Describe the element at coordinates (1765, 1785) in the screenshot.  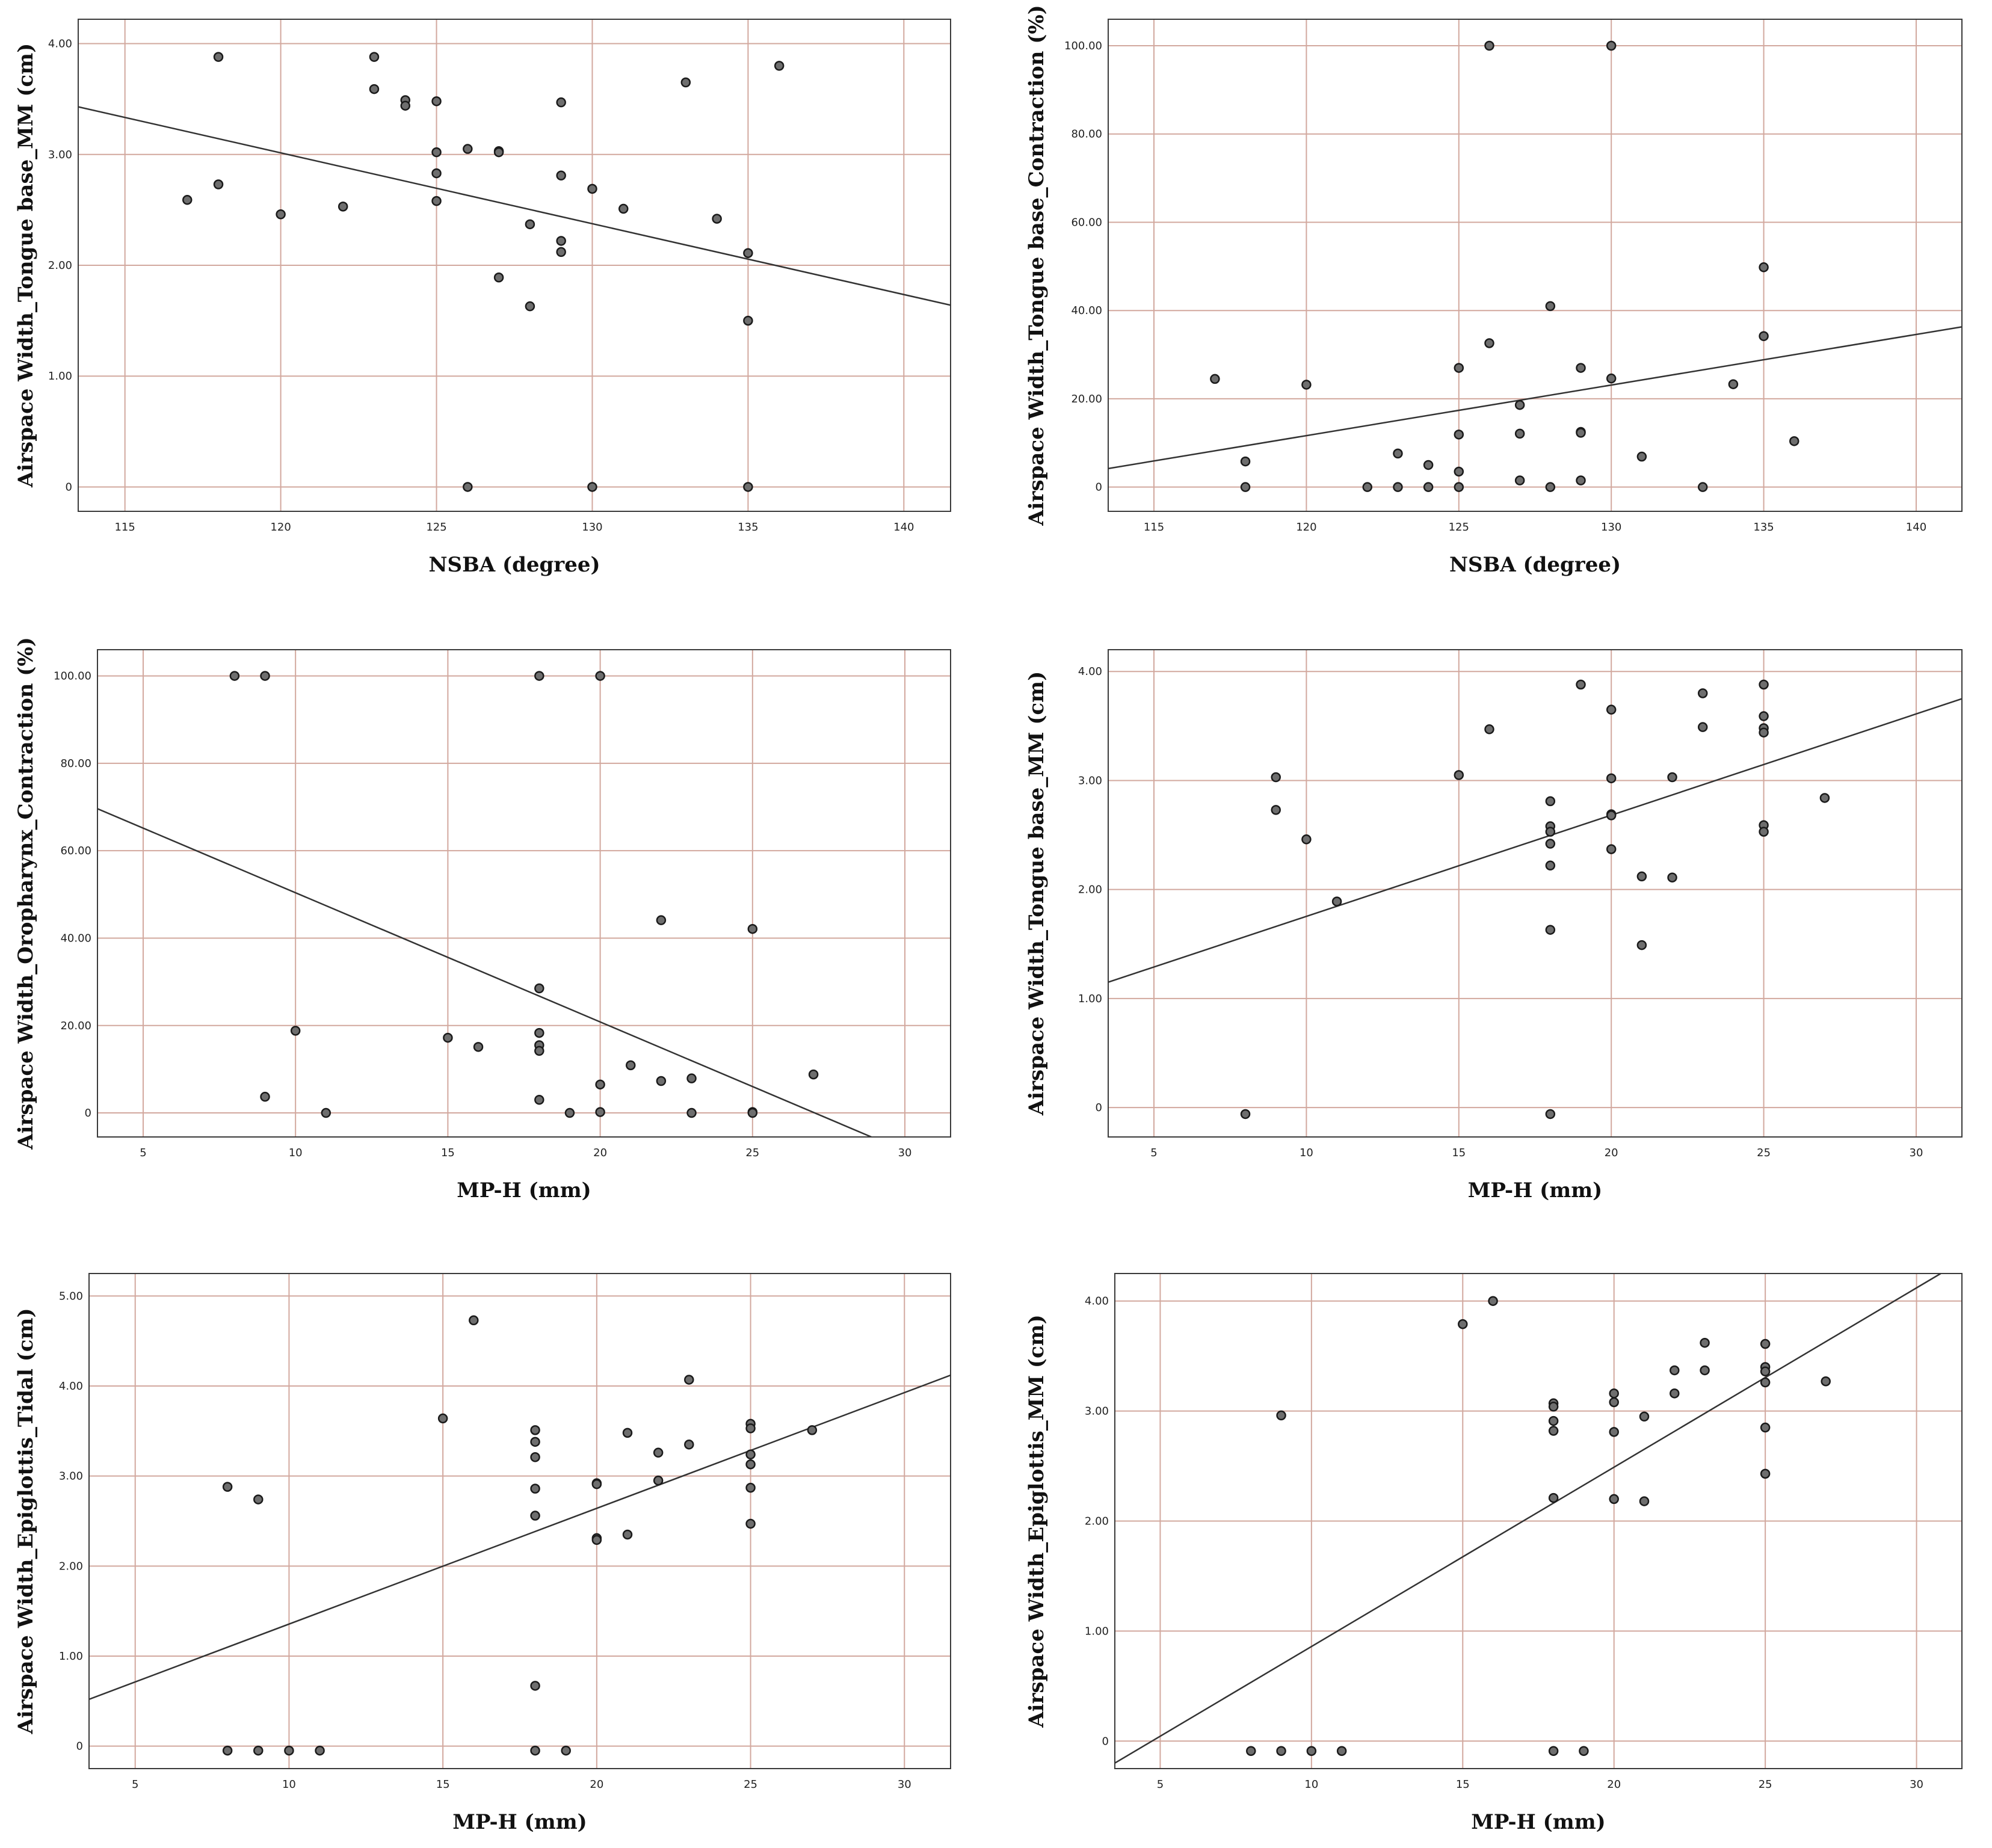
I see `x-tick-label: 25` at that location.